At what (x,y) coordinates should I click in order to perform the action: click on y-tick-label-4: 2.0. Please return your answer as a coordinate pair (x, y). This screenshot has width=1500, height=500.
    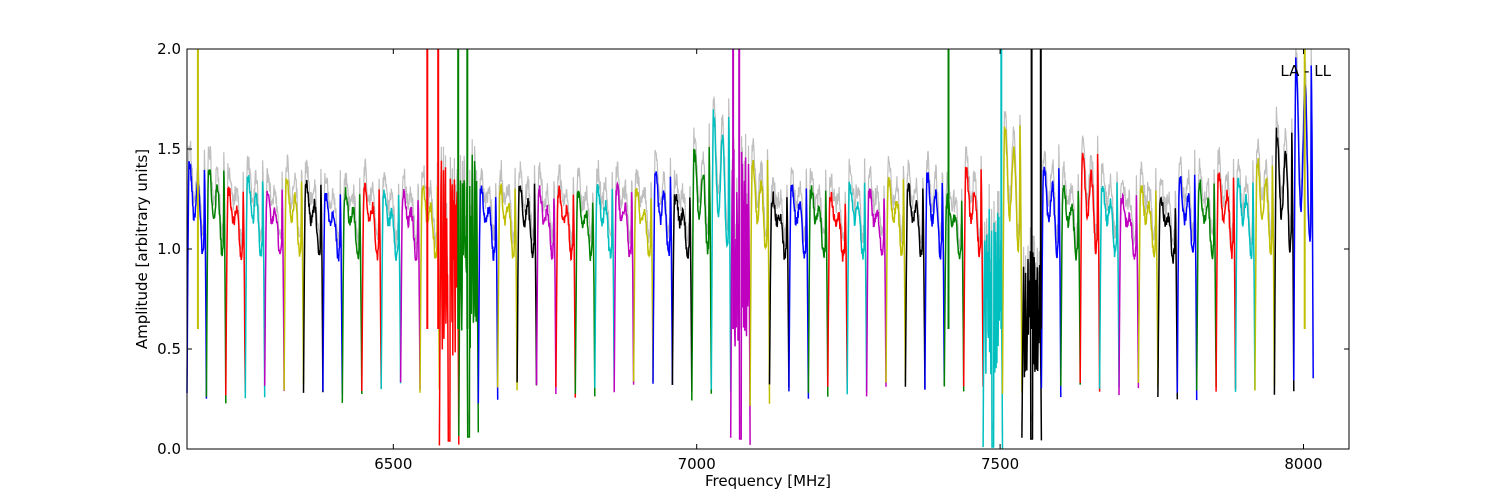
    Looking at the image, I should click on (169, 49).